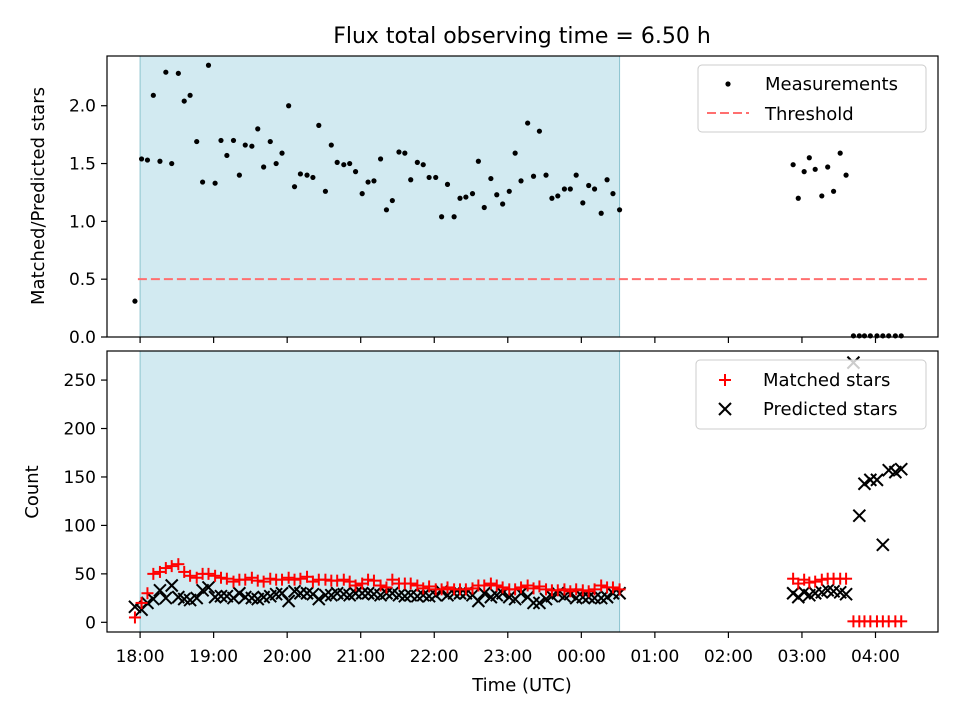  What do you see at coordinates (82, 165) in the screenshot?
I see `ratio-y-tick-label: 1.5` at bounding box center [82, 165].